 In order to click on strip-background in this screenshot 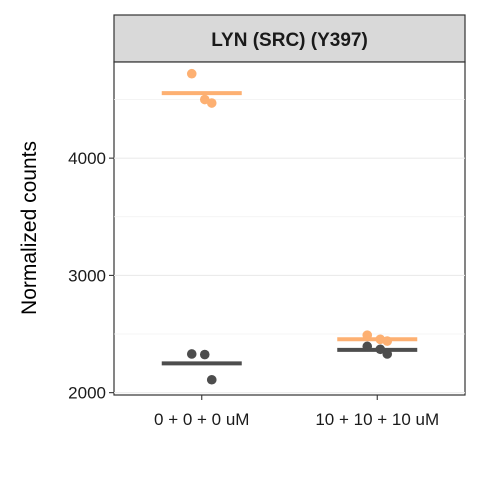, I will do `click(289, 38)`.